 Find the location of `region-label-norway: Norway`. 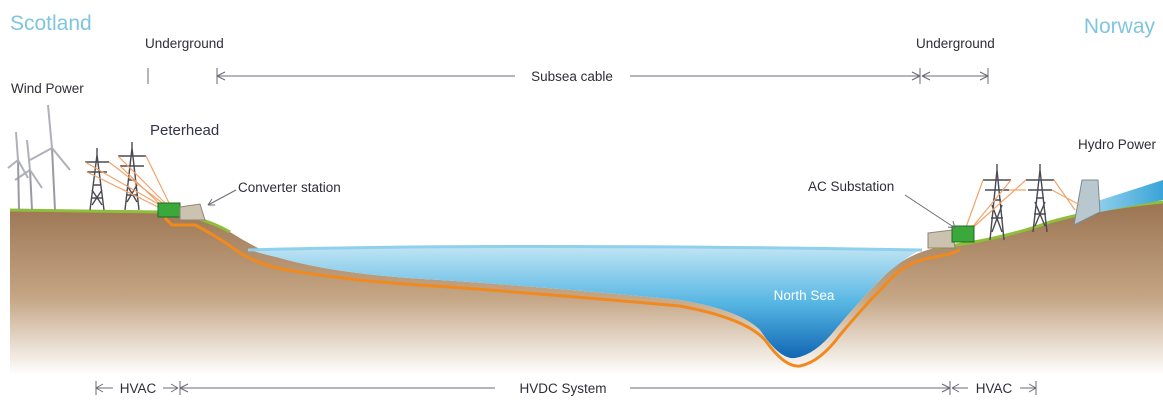

region-label-norway: Norway is located at coordinates (1120, 26).